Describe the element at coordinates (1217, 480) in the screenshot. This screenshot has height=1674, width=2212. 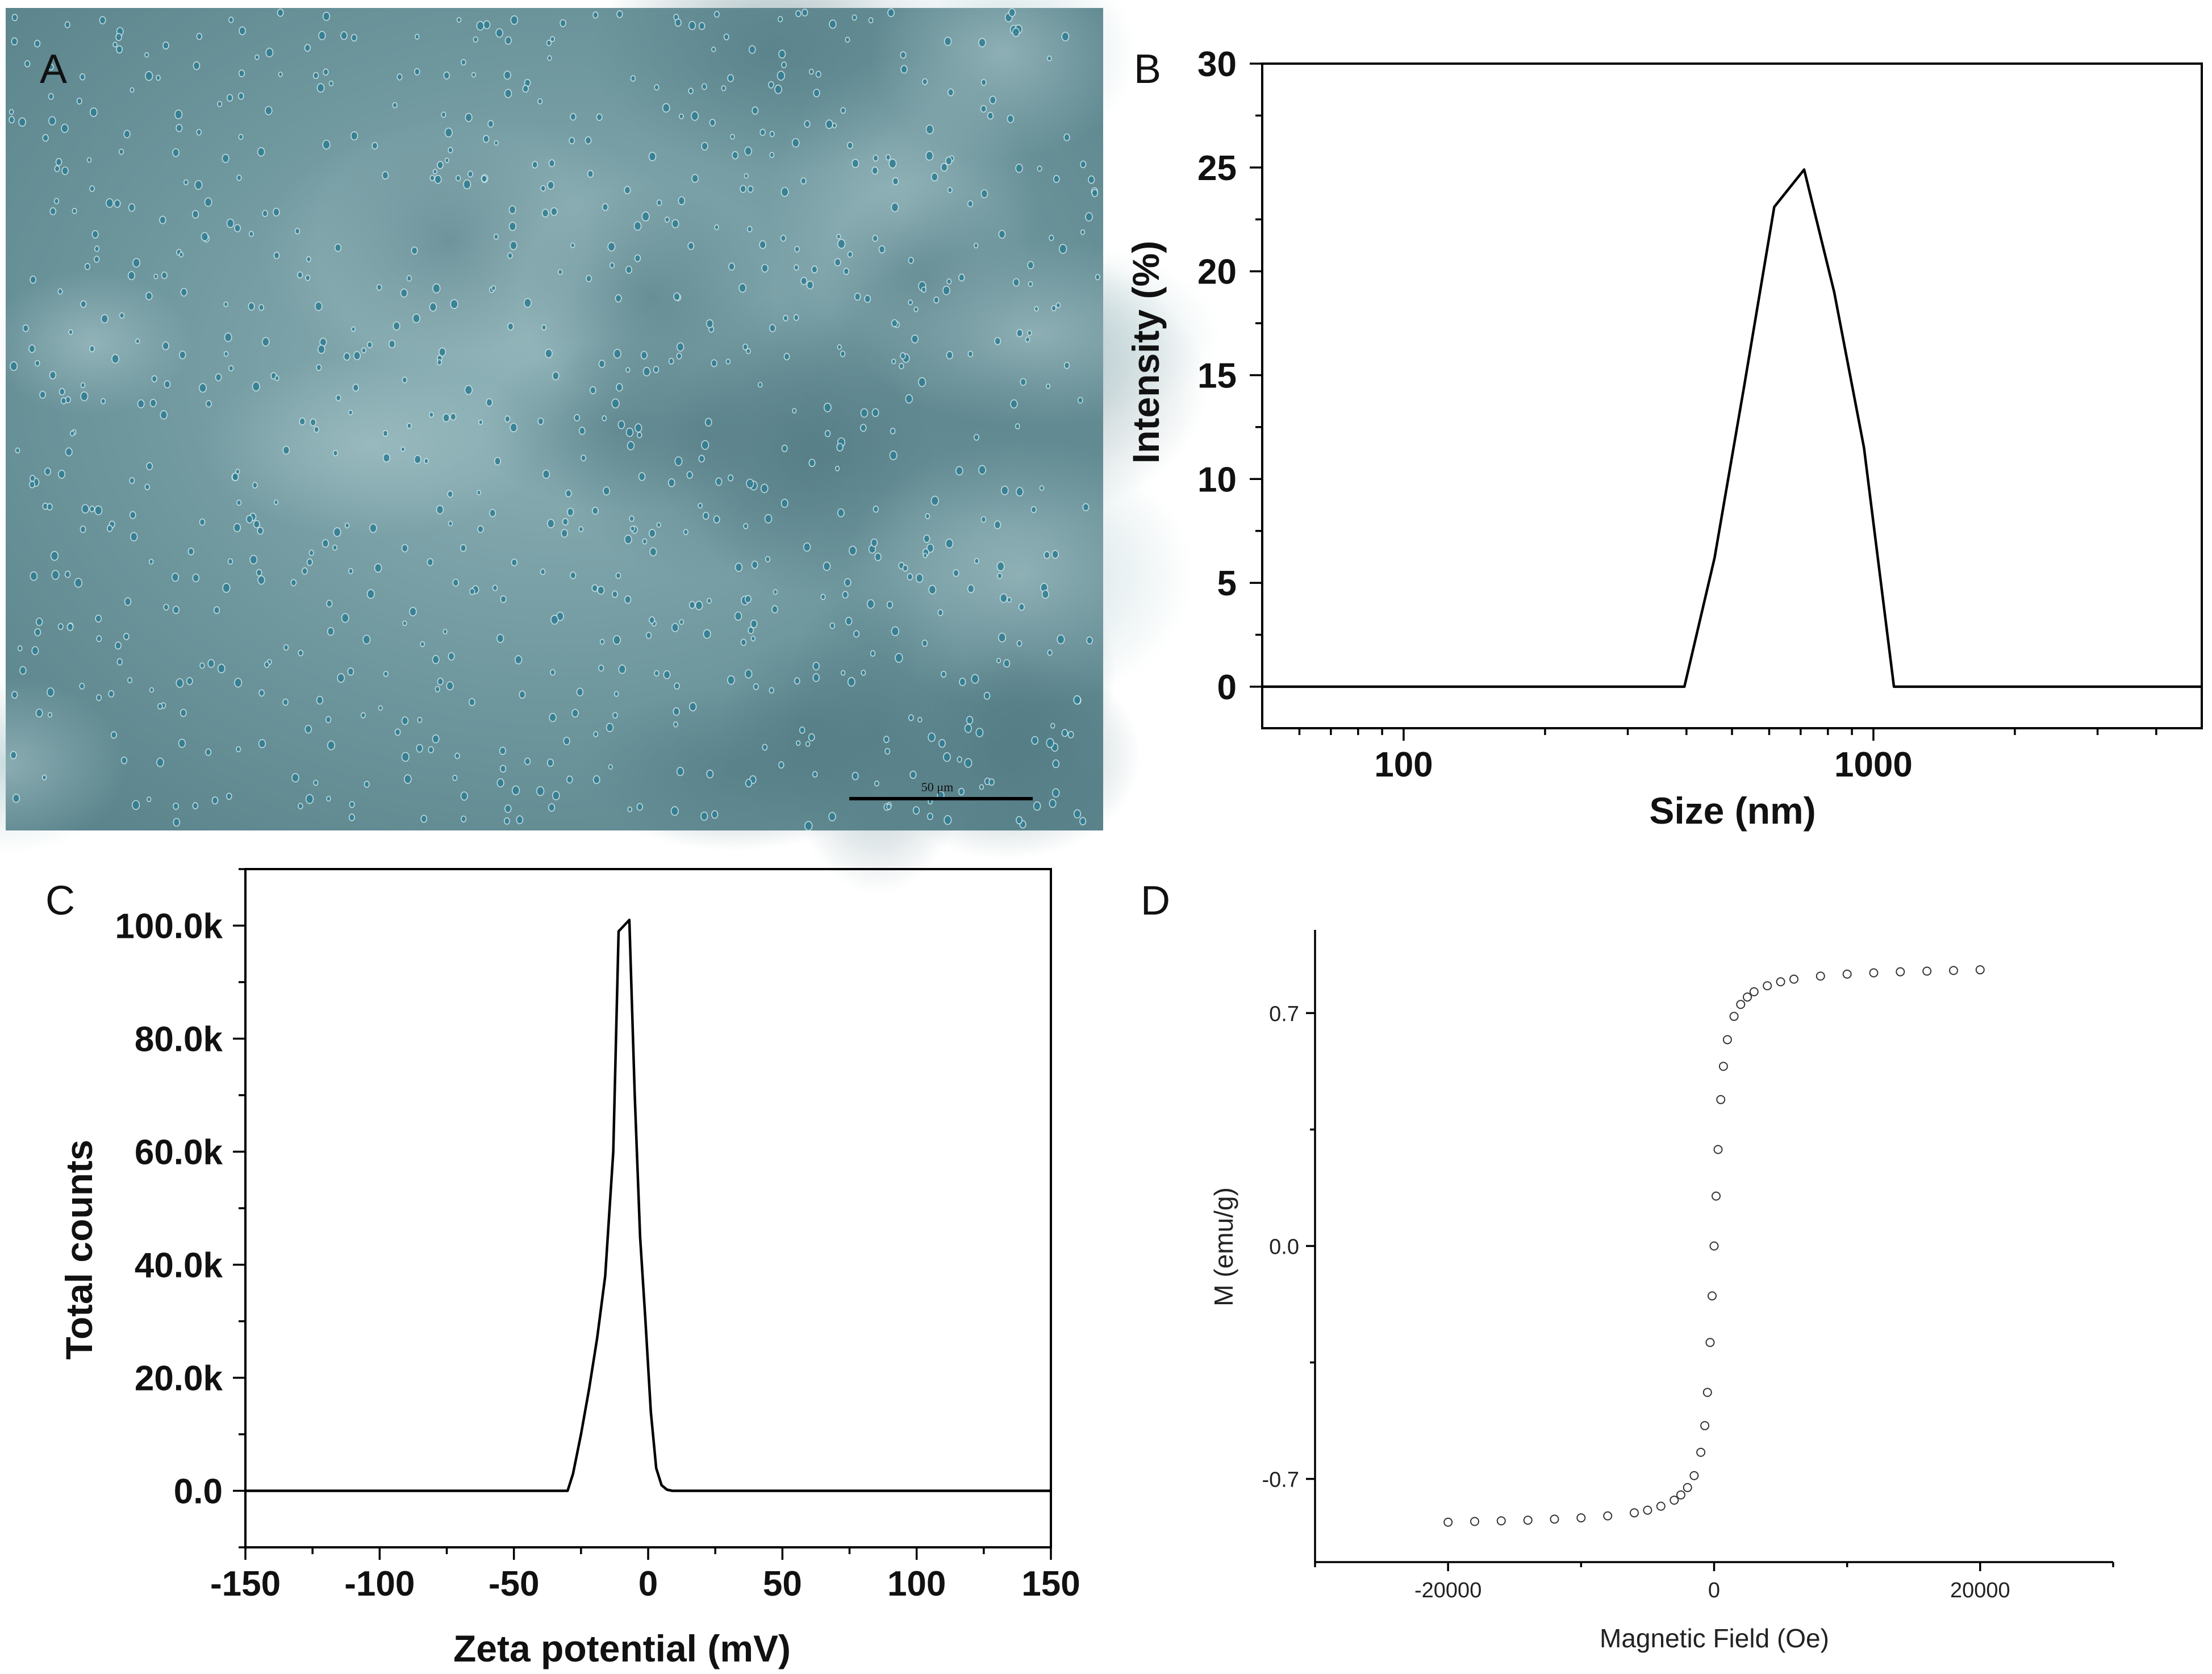
I see `y-tick-label-b: 10` at that location.